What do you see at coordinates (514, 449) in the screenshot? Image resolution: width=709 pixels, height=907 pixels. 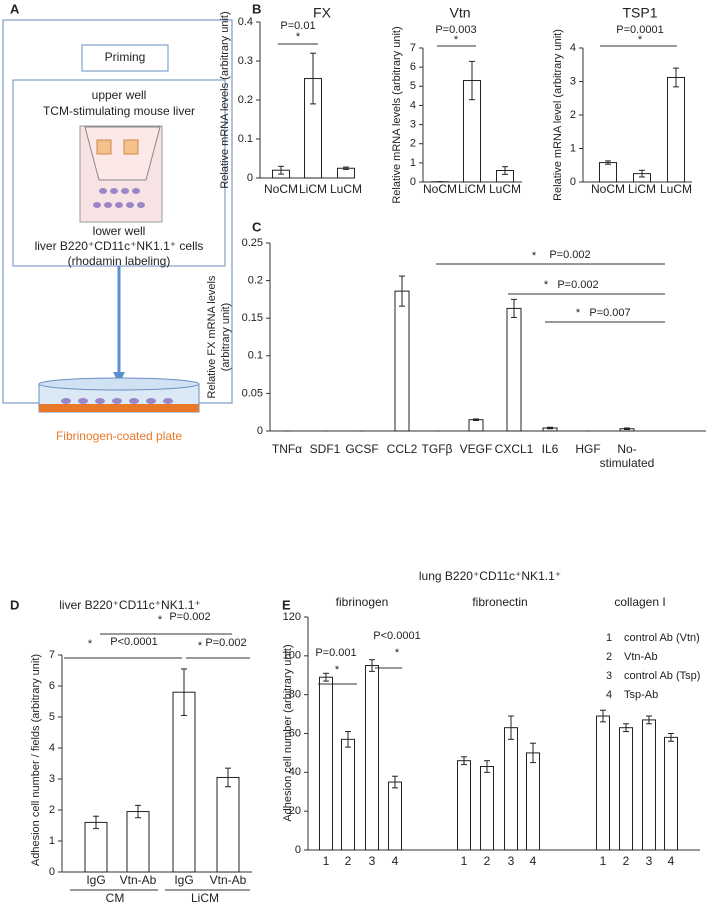 I see `x-tick-label: CXCL1` at bounding box center [514, 449].